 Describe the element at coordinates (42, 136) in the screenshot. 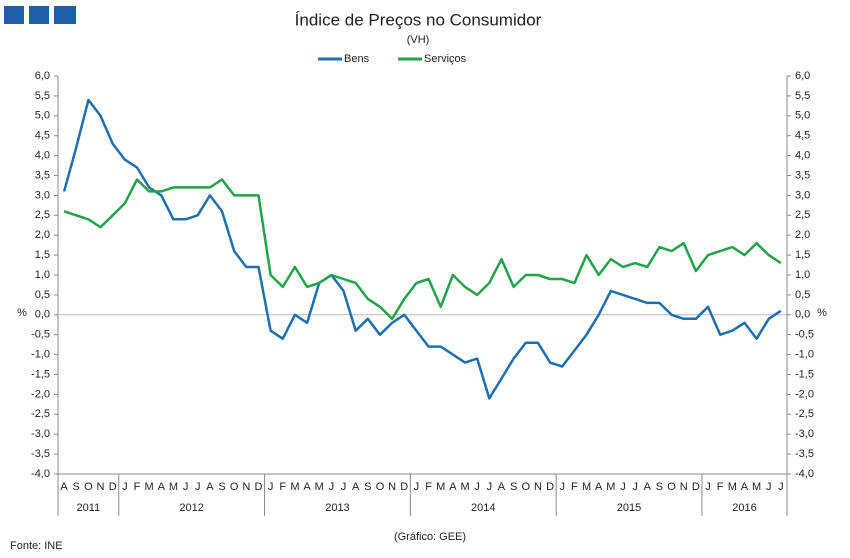

I see `y-tick-label: 4,5` at that location.